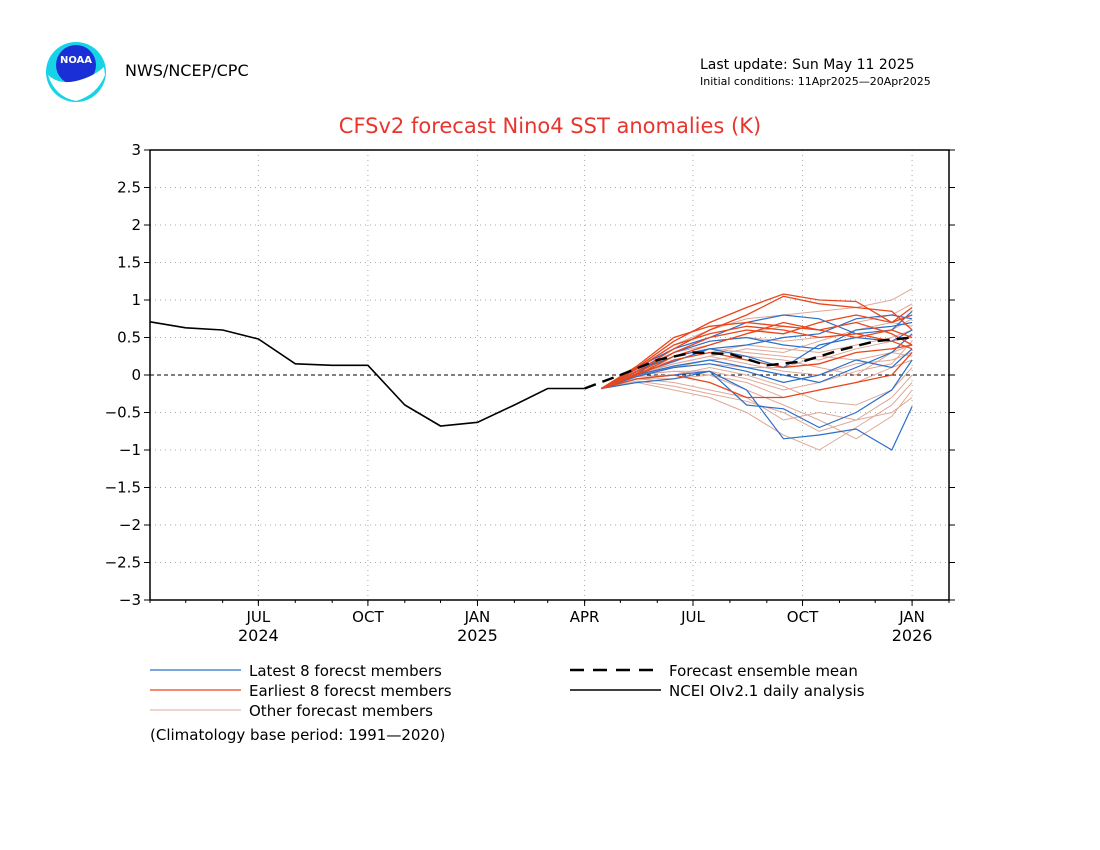  I want to click on legend-lines, so click(405, 689).